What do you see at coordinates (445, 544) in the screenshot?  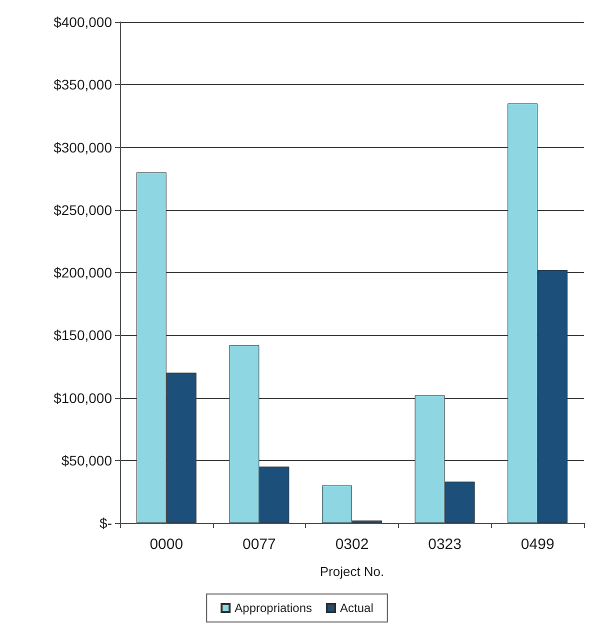 I see `x-tick-label: 0323` at bounding box center [445, 544].